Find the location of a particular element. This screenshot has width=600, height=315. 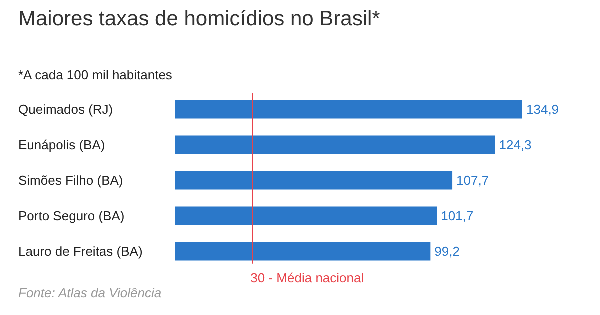

y-tick-label: Queimados (RJ) is located at coordinates (66, 109).